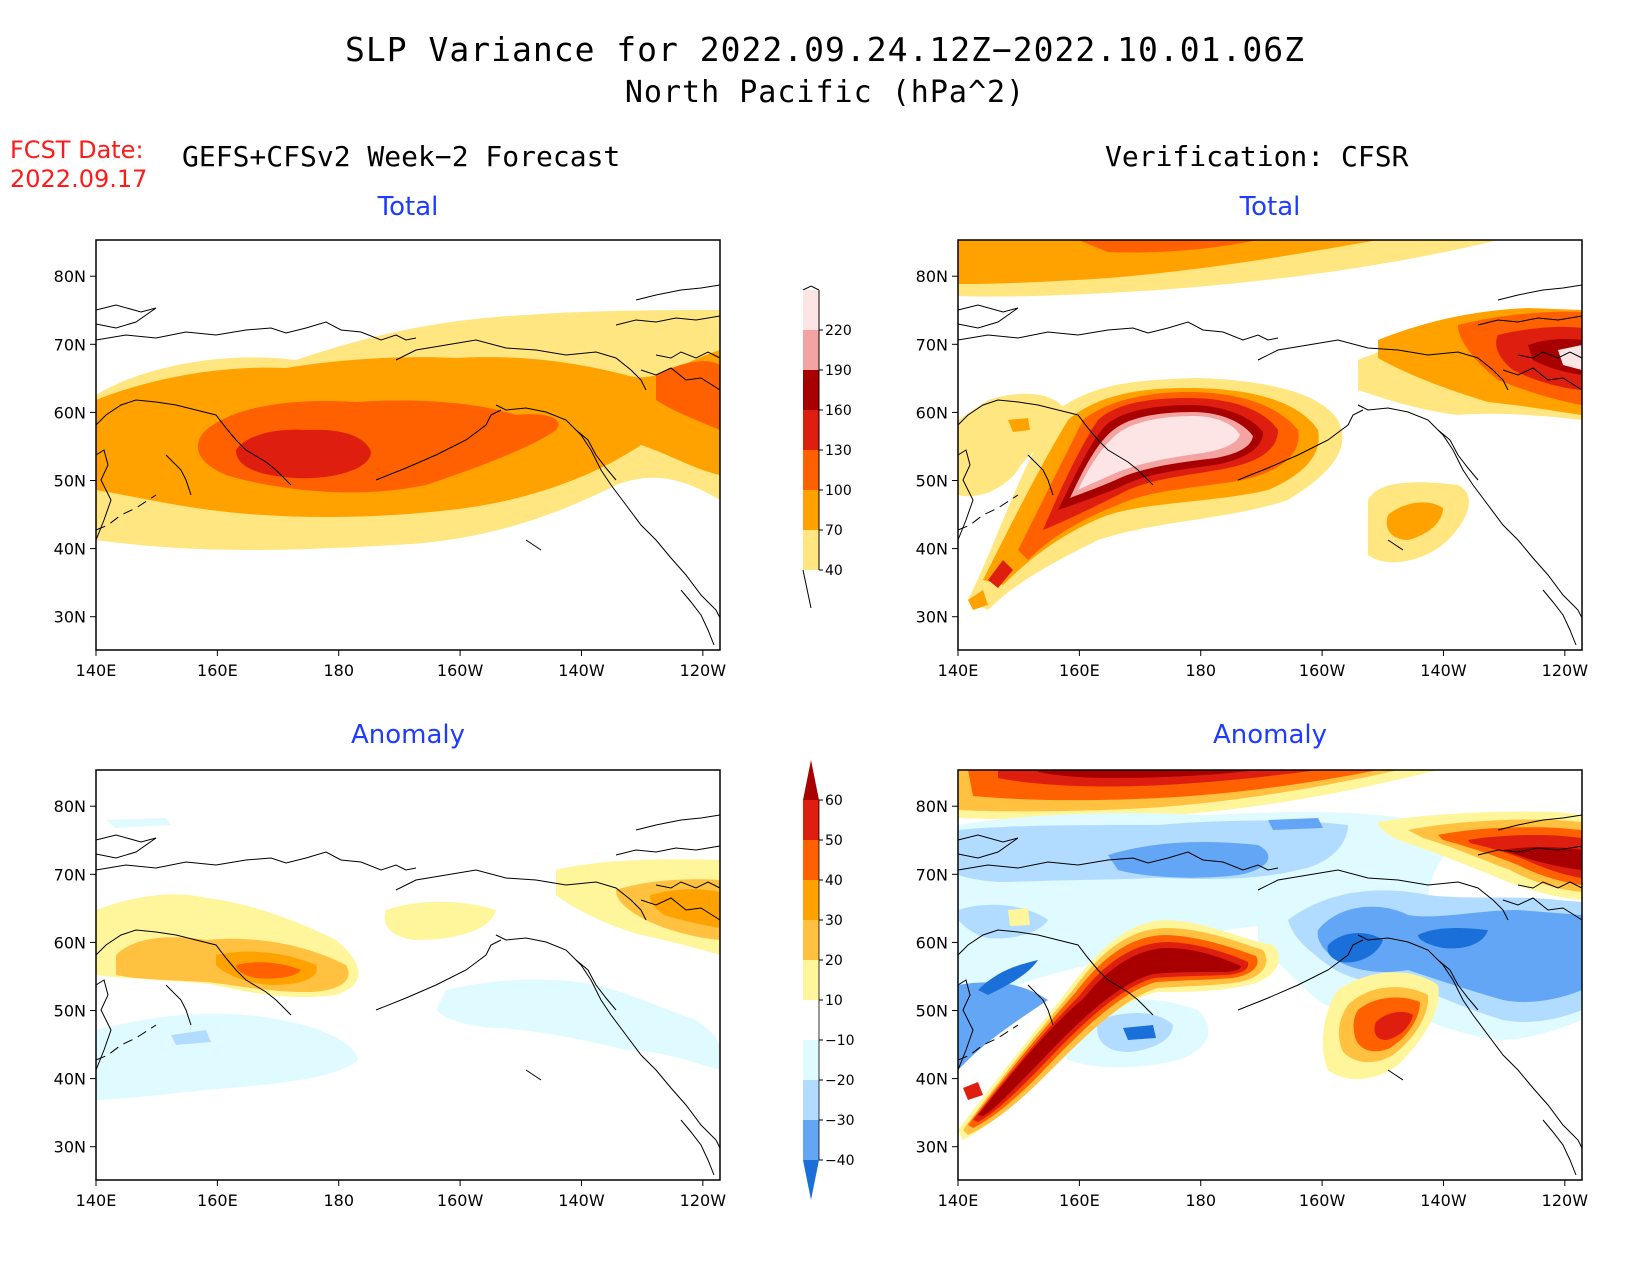  What do you see at coordinates (1270, 975) in the screenshot?
I see `verification-anomaly-map` at bounding box center [1270, 975].